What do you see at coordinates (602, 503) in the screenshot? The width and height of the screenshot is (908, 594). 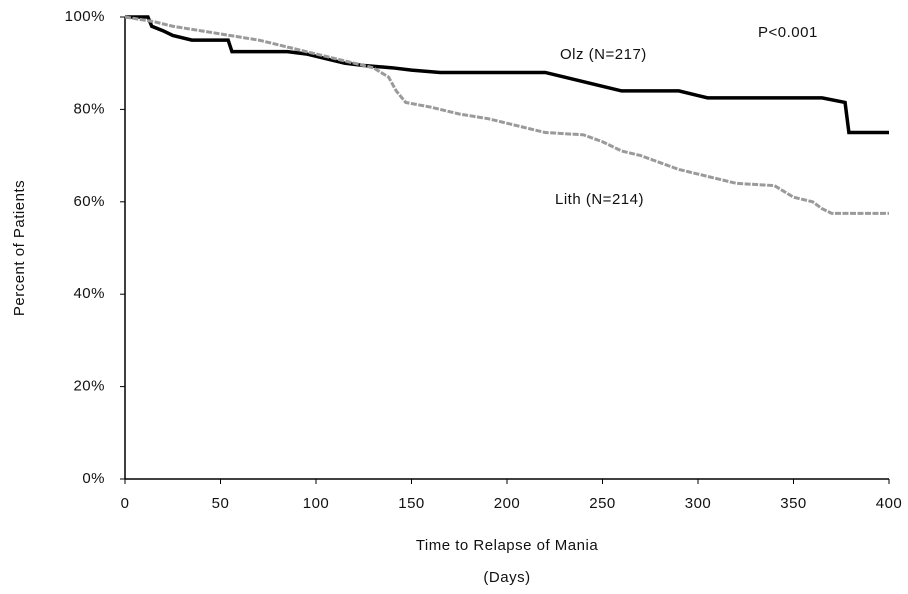 I see `x-tick-label: 250` at bounding box center [602, 503].